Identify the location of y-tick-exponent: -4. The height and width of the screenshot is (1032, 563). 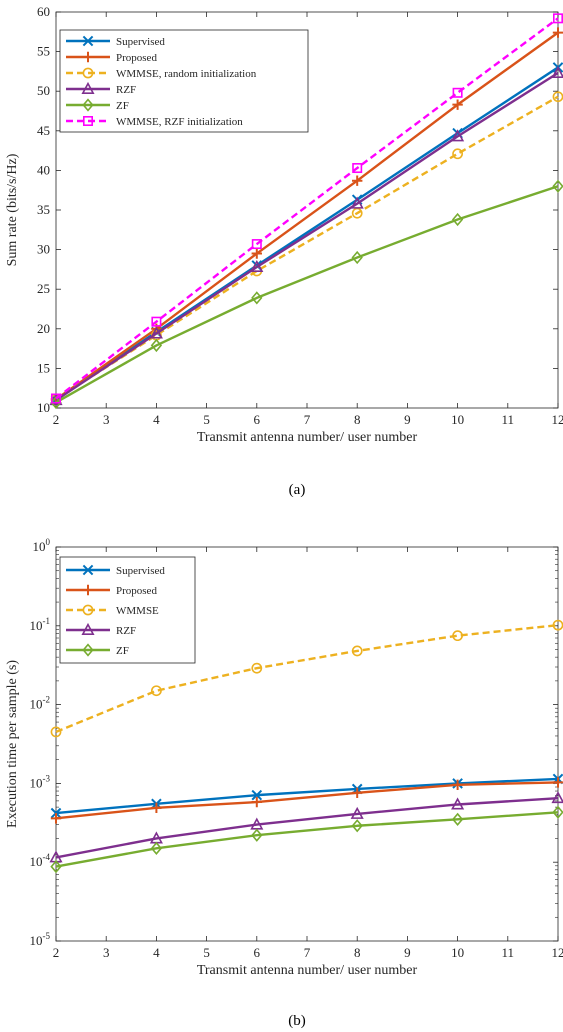
(47, 857).